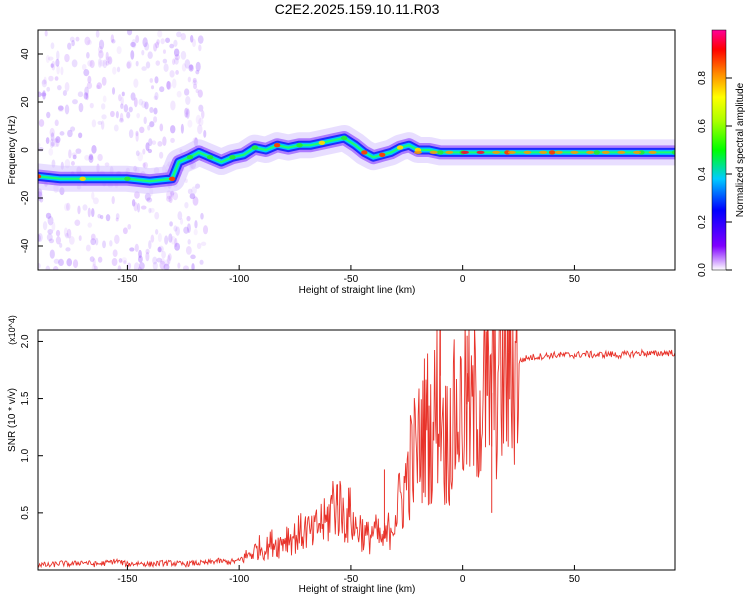 The image size is (750, 600). I want to click on spectrogram-y-tick-label: 40, so click(25, 54).